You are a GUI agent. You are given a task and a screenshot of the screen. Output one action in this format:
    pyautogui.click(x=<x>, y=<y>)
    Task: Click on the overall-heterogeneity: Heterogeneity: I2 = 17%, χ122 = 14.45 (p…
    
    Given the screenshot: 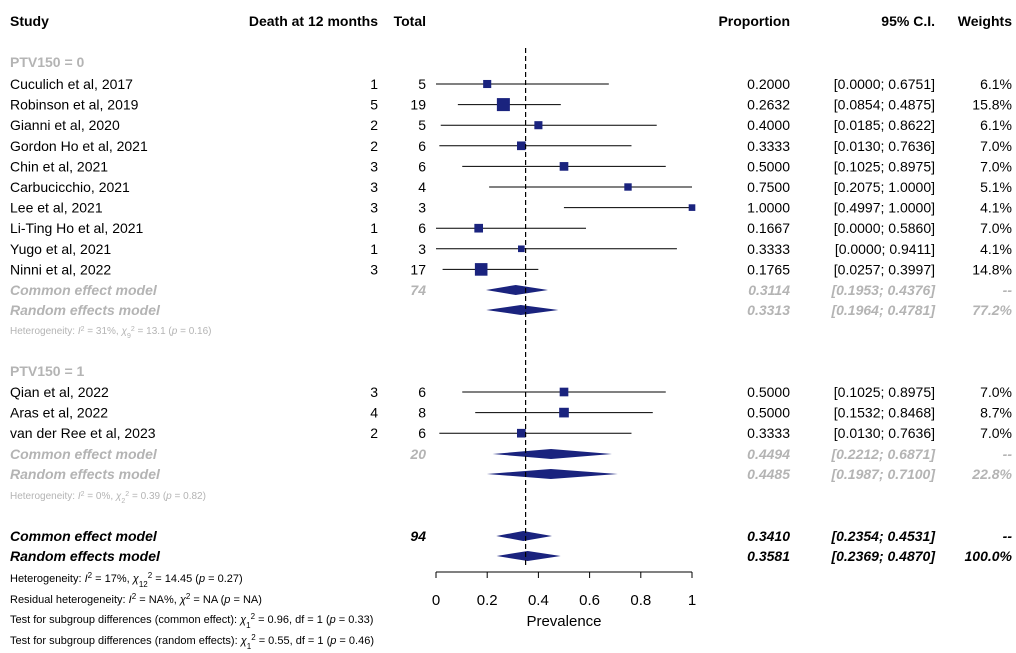 What is the action you would take?
    pyautogui.click(x=126, y=580)
    